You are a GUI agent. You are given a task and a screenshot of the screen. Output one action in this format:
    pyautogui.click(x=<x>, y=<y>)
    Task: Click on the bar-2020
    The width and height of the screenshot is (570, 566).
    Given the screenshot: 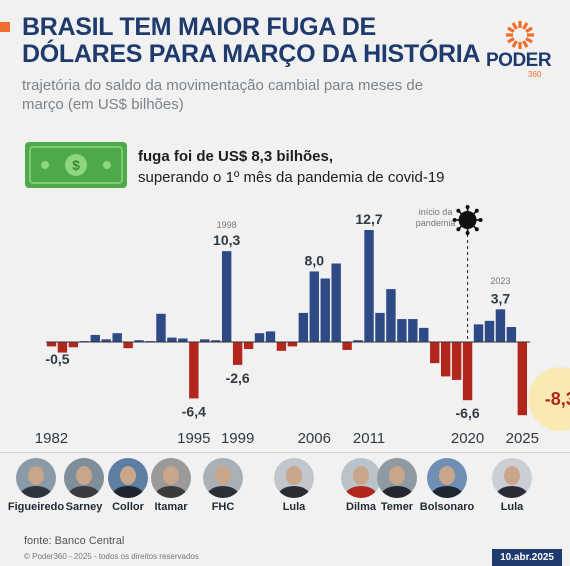 What is the action you would take?
    pyautogui.click(x=467, y=371)
    